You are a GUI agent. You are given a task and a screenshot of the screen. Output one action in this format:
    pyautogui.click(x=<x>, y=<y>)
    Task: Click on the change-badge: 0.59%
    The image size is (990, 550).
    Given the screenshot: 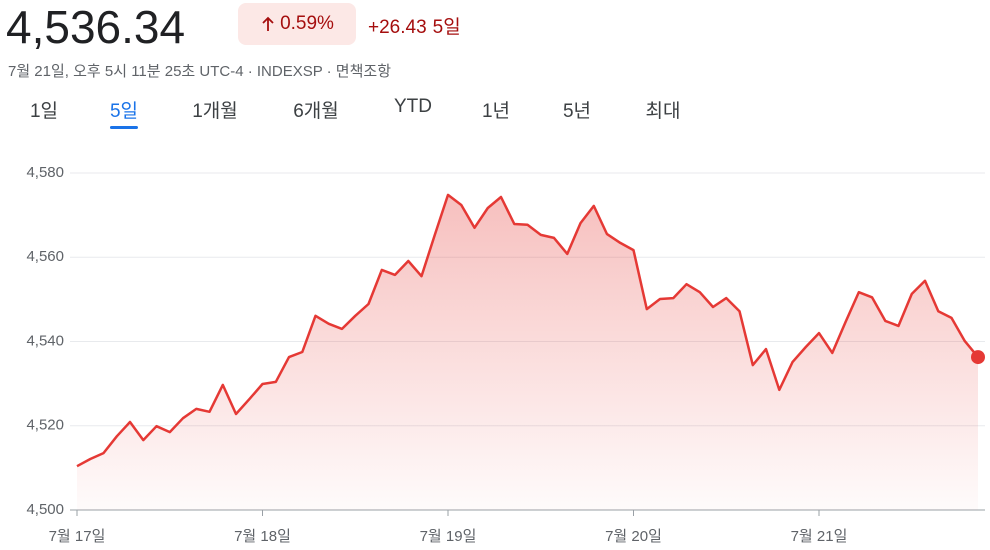 What is the action you would take?
    pyautogui.click(x=297, y=24)
    